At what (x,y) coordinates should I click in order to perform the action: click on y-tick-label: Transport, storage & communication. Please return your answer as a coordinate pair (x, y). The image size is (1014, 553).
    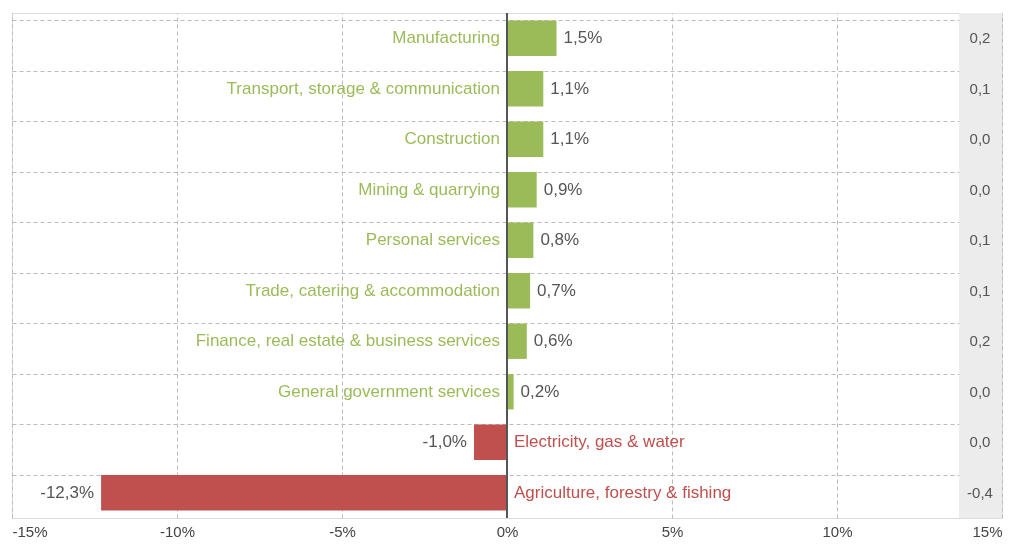
    Looking at the image, I should click on (363, 88).